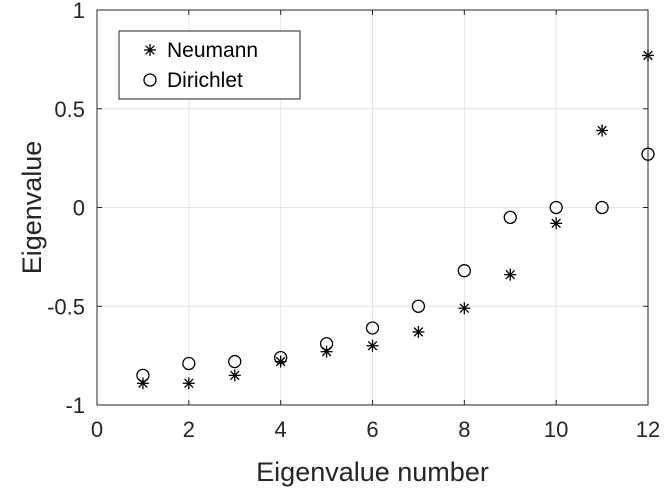 The height and width of the screenshot is (496, 664). What do you see at coordinates (66, 306) in the screenshot?
I see `y-tick-label: -0.5` at bounding box center [66, 306].